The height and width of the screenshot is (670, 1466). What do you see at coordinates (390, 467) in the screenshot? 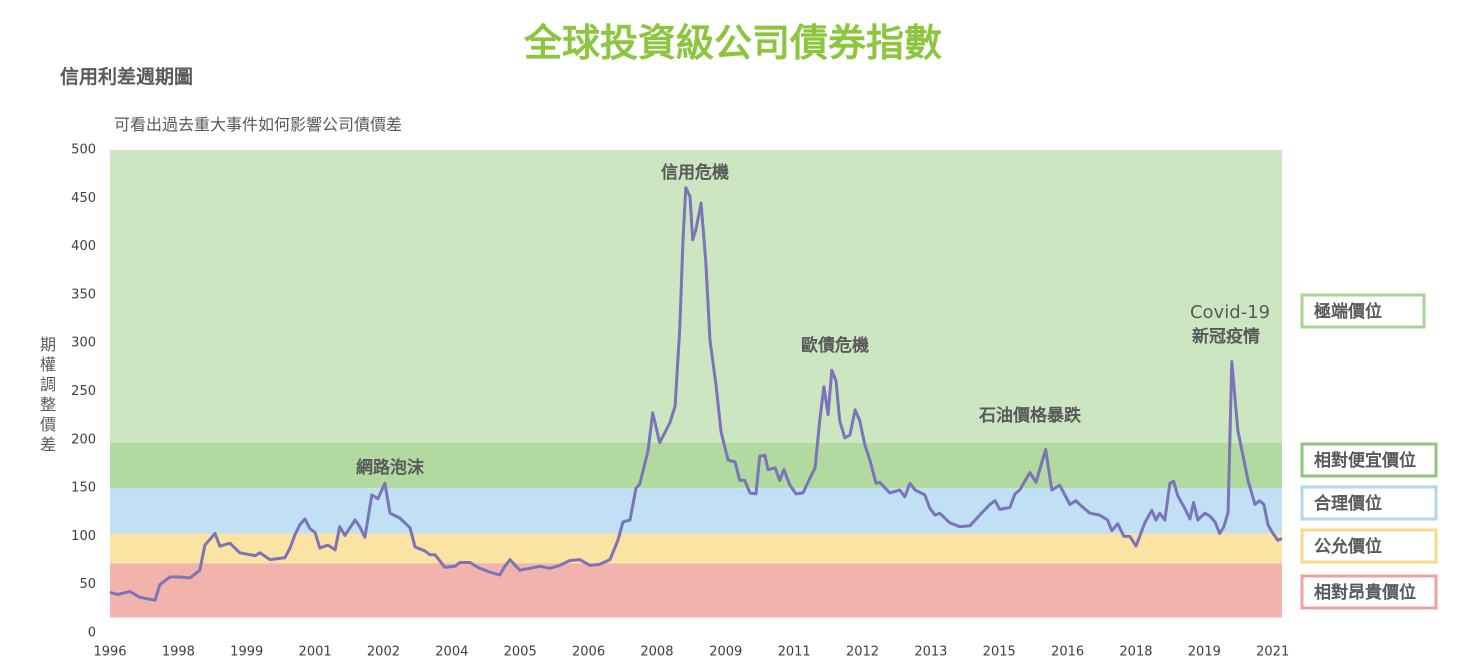
I see `annotation: 網路泡沫` at bounding box center [390, 467].